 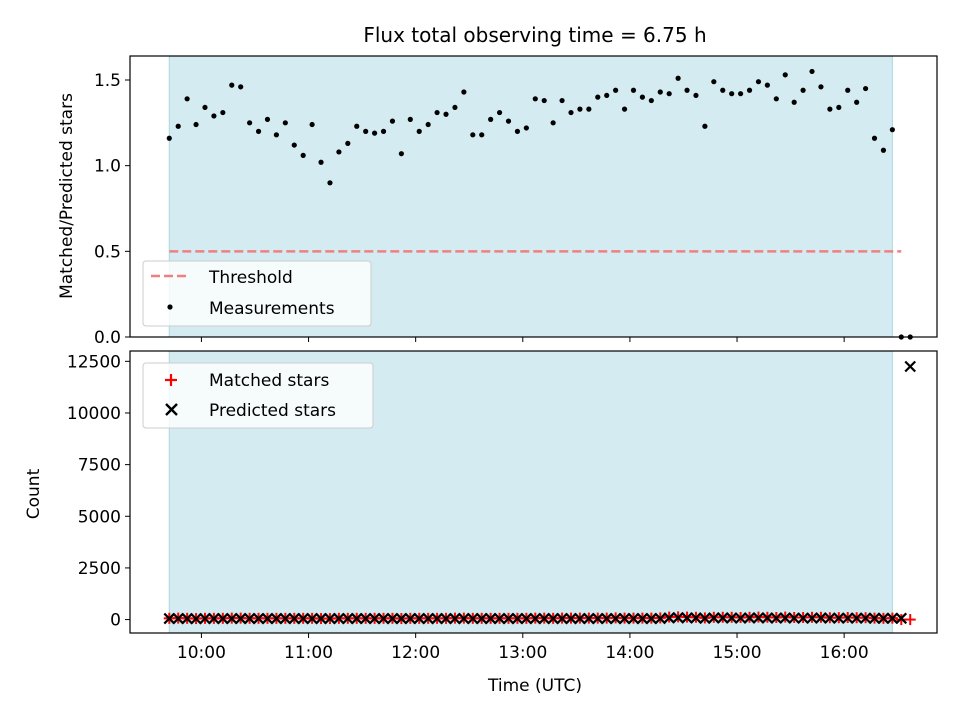 I want to click on y-tick-label: 0.0, so click(x=107, y=338).